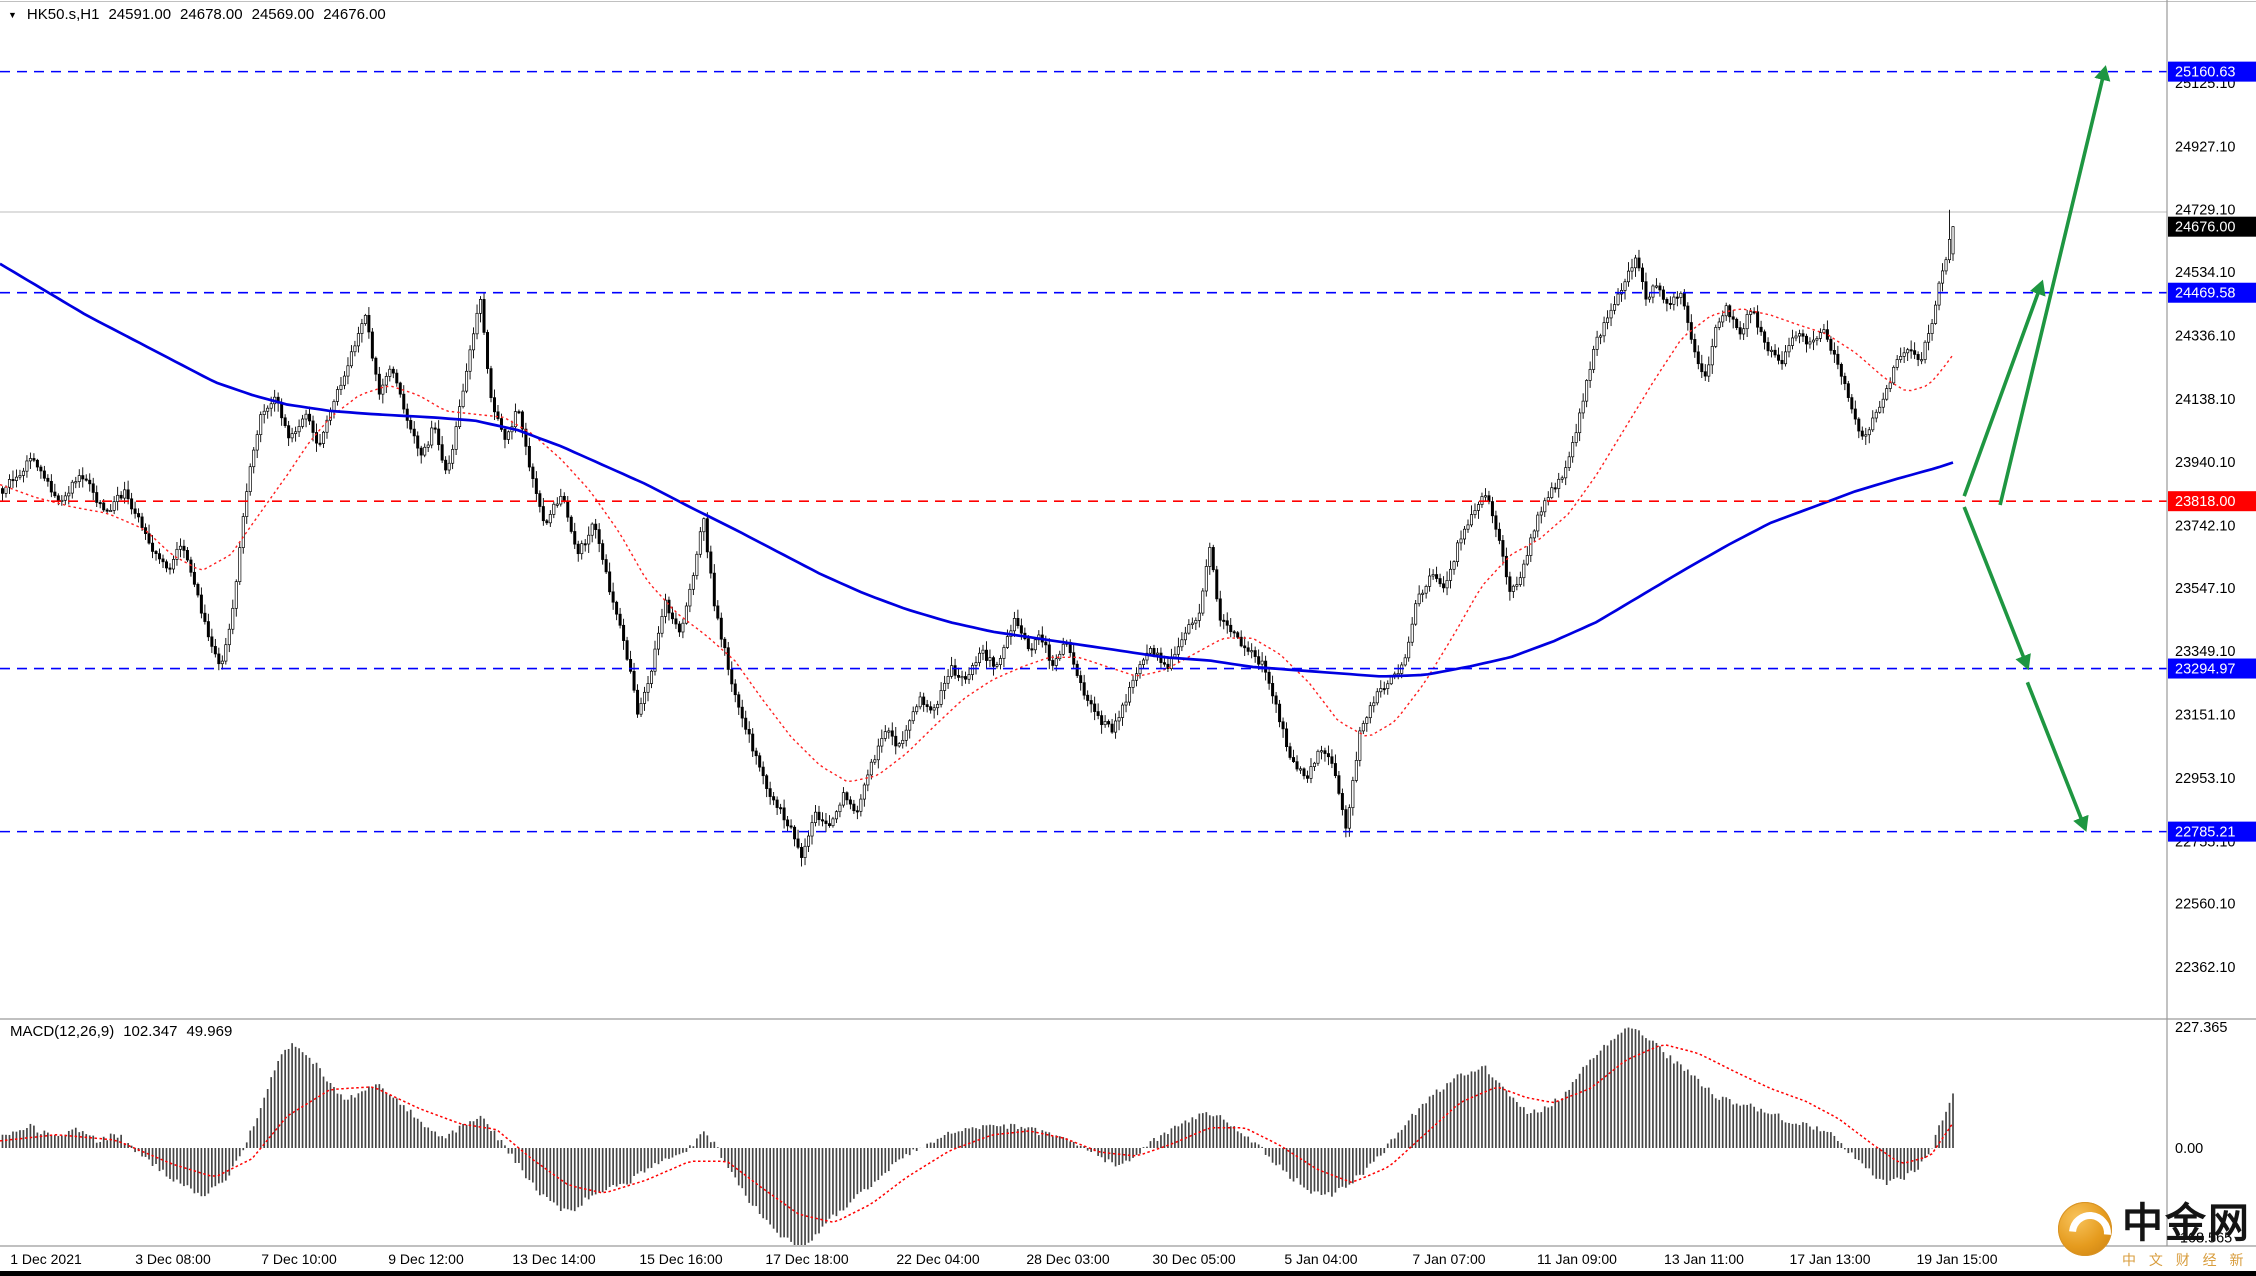 The height and width of the screenshot is (1276, 2256). I want to click on svg-text: 11 Jan 09:00, so click(1577, 1259).